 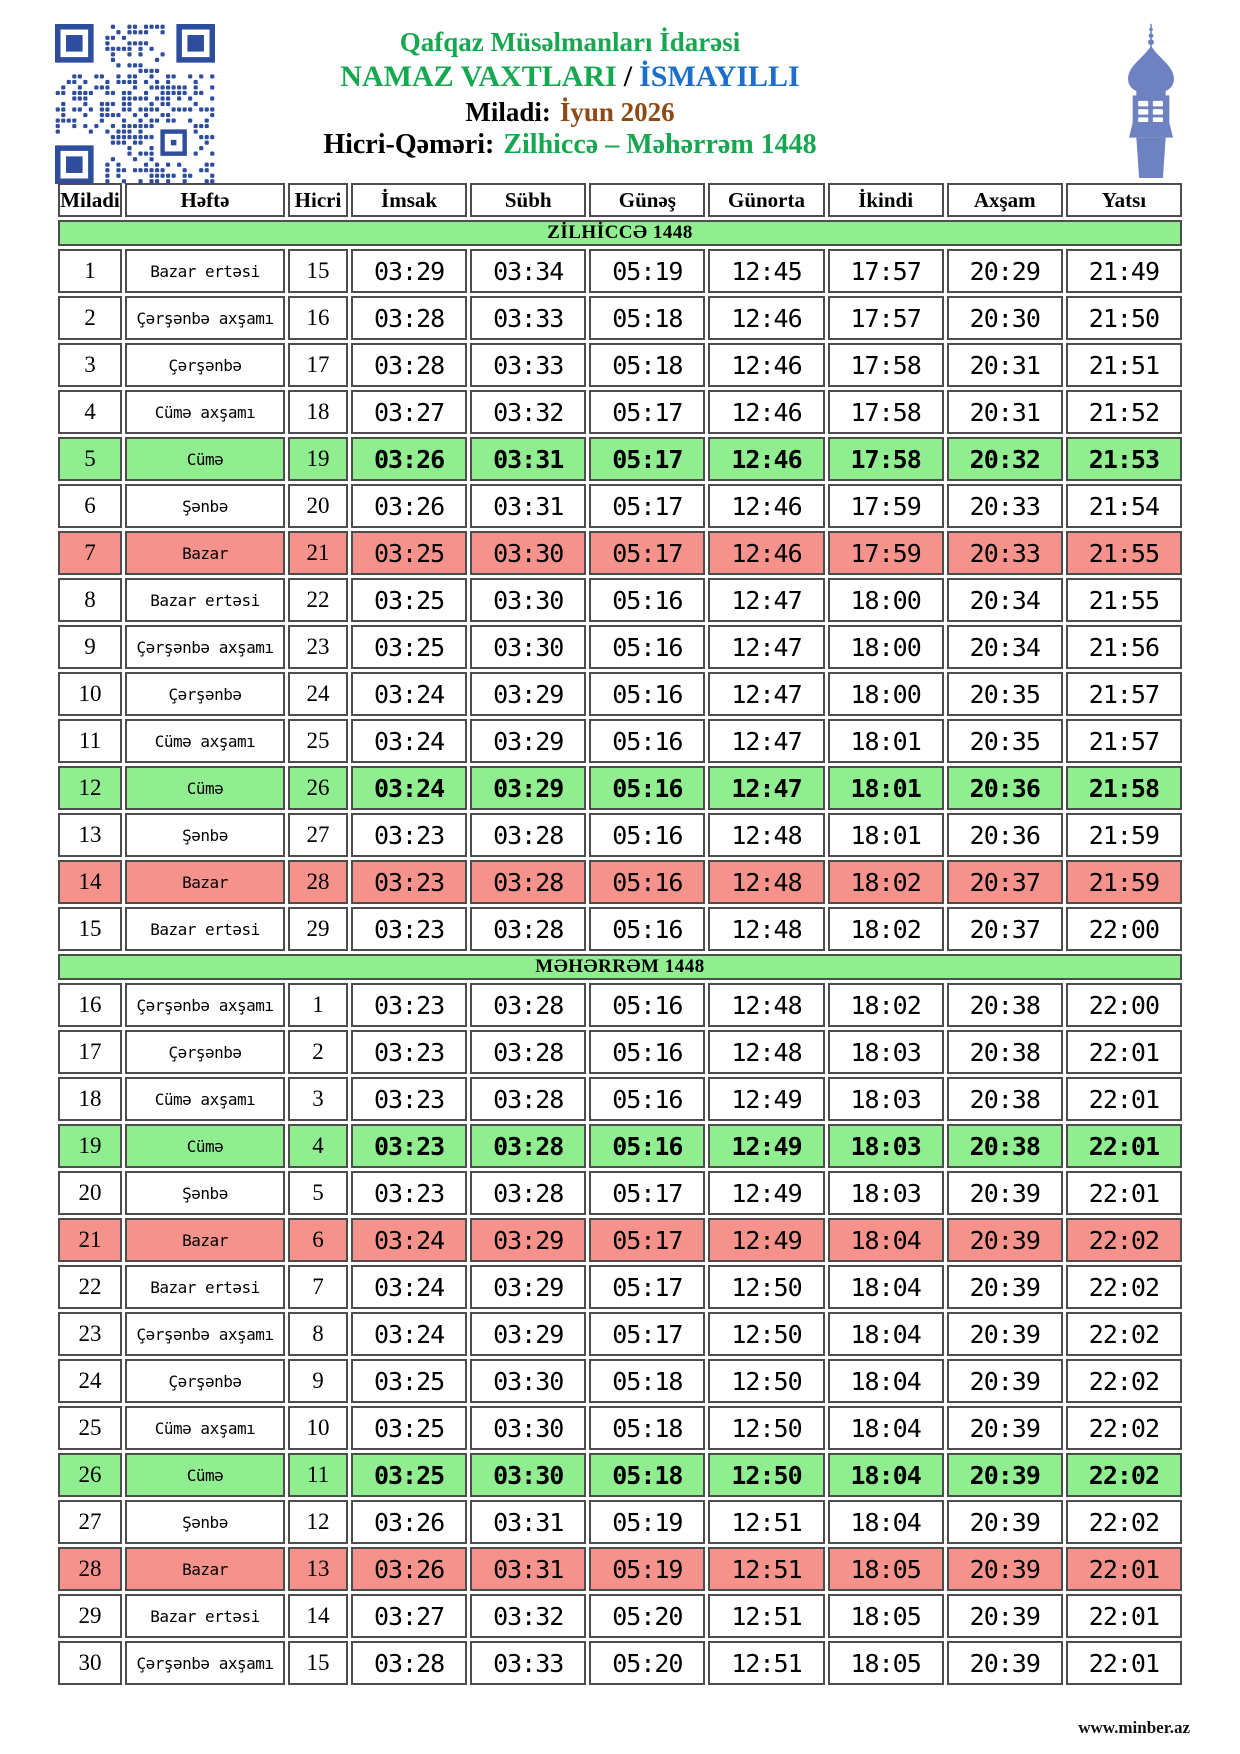 What do you see at coordinates (205, 1569) in the screenshot?
I see `cell-hefte: Bazar` at bounding box center [205, 1569].